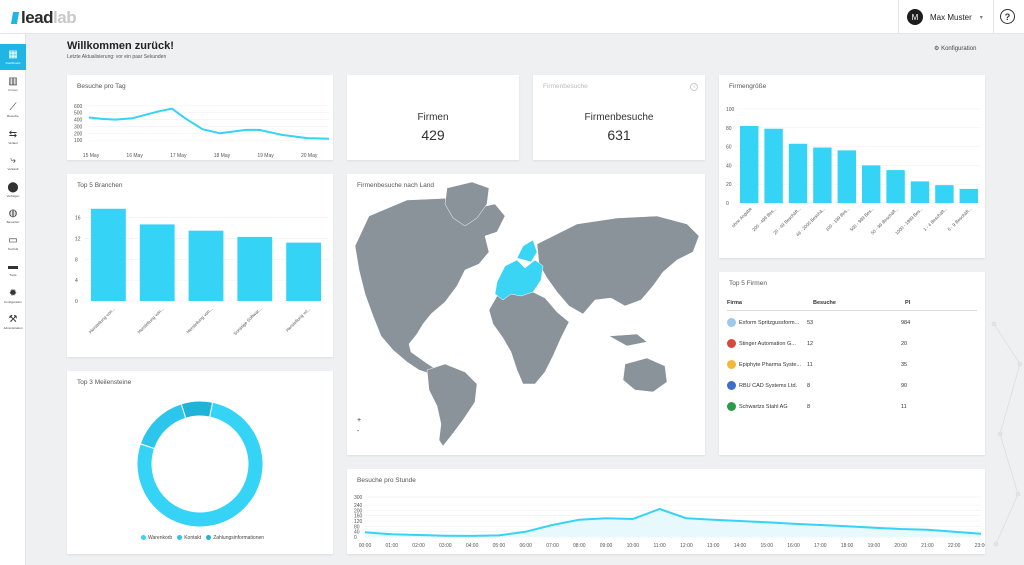 The image size is (1024, 565). What do you see at coordinates (13, 322) in the screenshot?
I see `sidebar-item-administration: ⚒ Administration` at bounding box center [13, 322].